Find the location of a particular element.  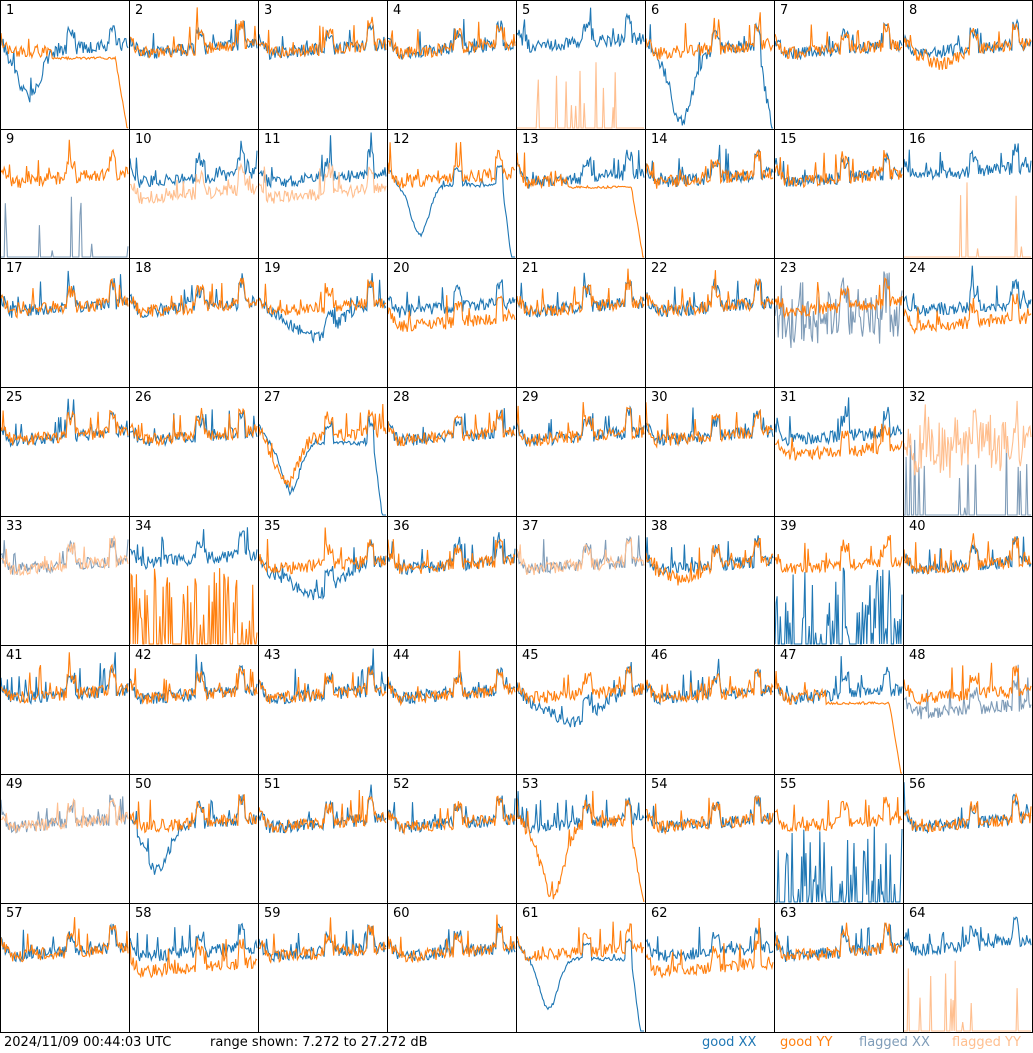

panel-53: 53 is located at coordinates (581, 839).